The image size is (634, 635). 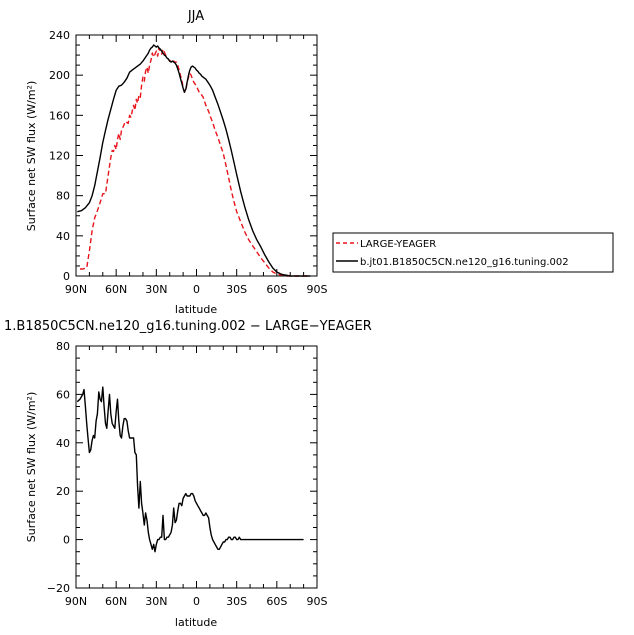 I want to click on top-chart-title: JJA, so click(x=195, y=16).